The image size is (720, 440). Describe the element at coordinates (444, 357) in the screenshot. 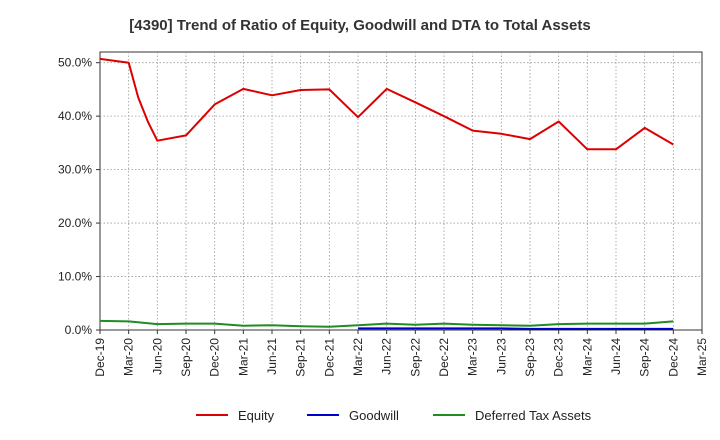

I see `x-tick-label: Dec-22` at that location.